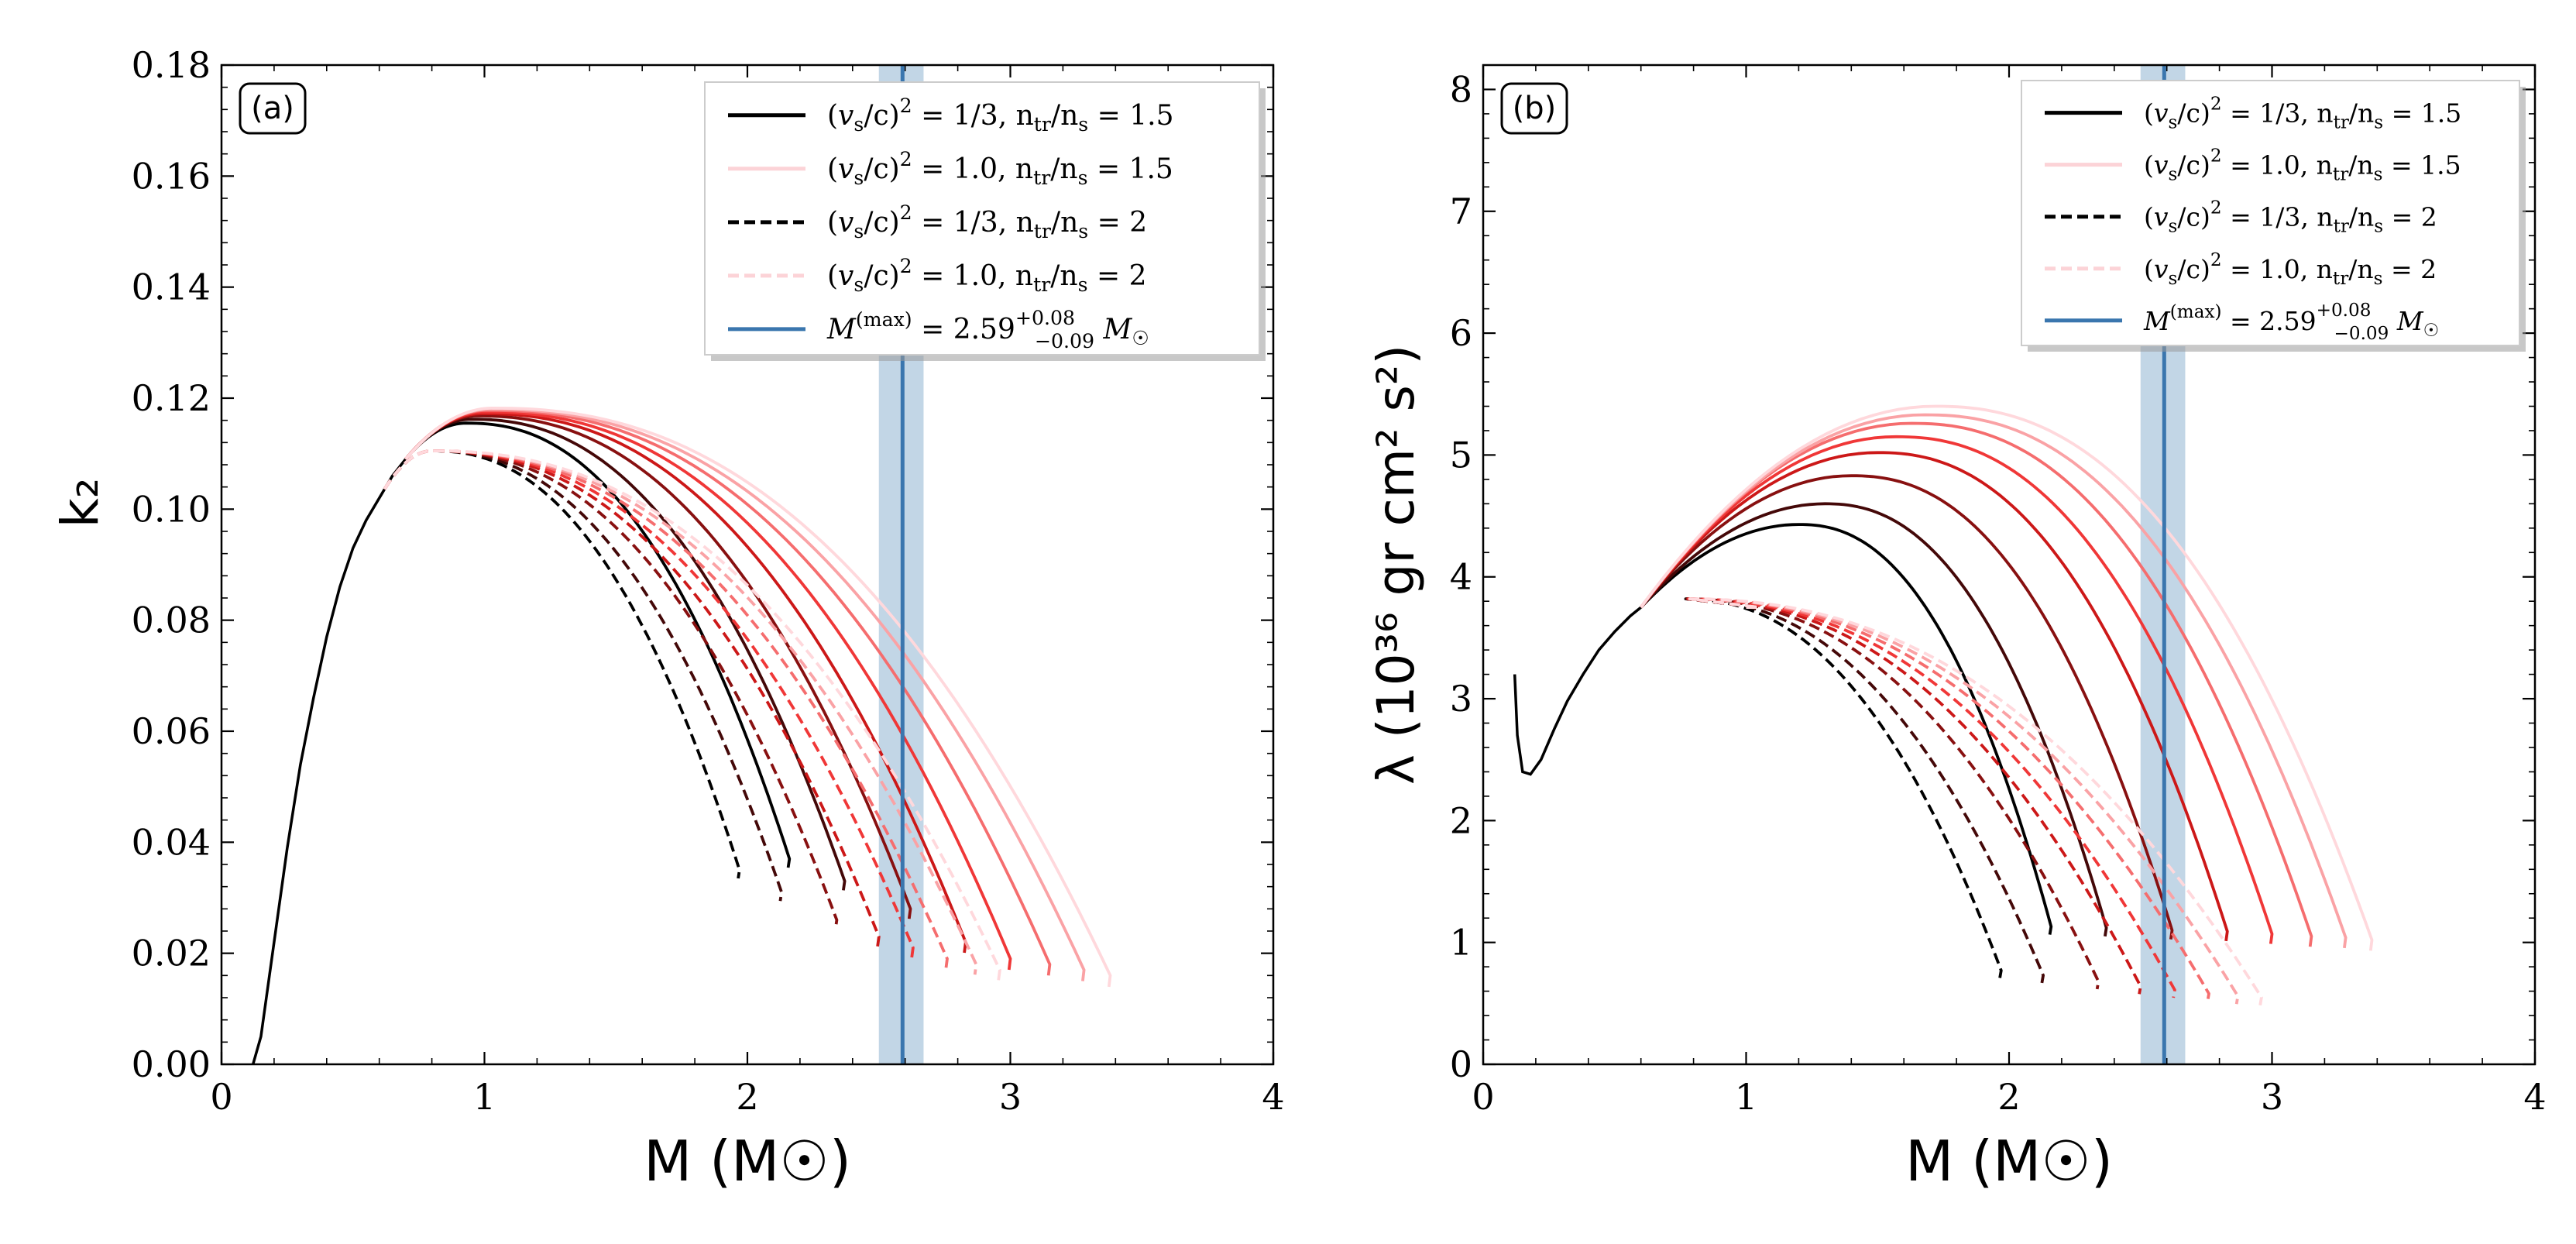  What do you see at coordinates (171, 398) in the screenshot?
I see `y-tick-label: 0.12` at bounding box center [171, 398].